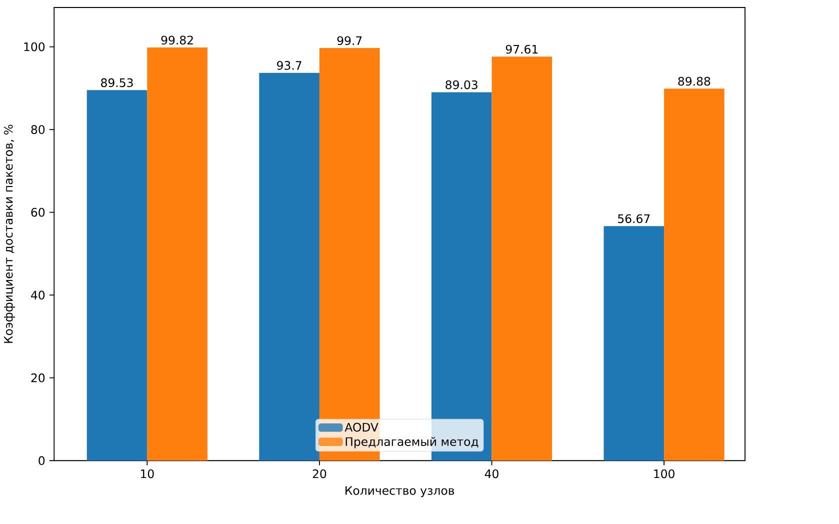 The height and width of the screenshot is (524, 839). I want to click on legend-label: AODV, so click(361, 427).